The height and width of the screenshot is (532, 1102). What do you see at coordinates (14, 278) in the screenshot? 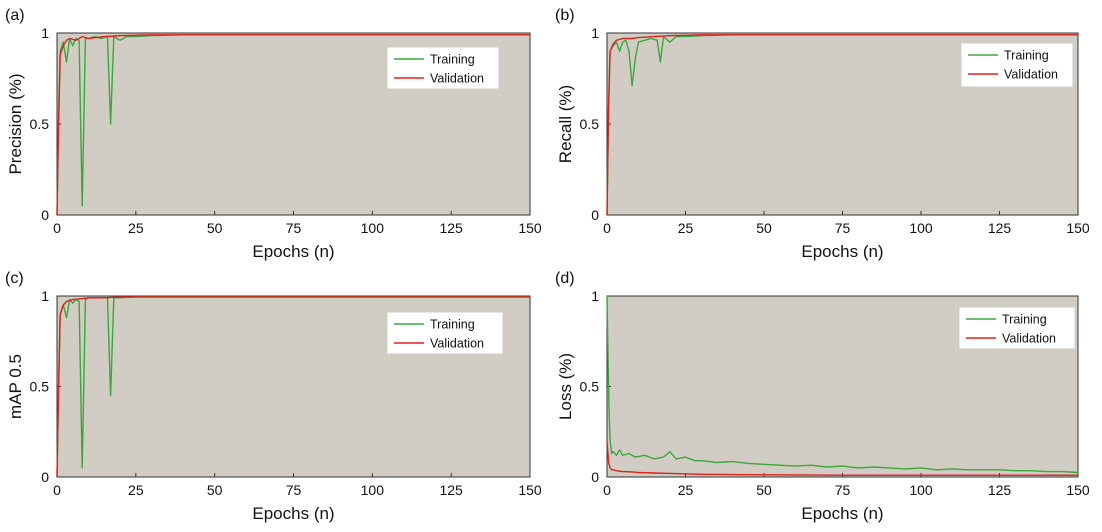
I see `panel-label: (c)` at bounding box center [14, 278].